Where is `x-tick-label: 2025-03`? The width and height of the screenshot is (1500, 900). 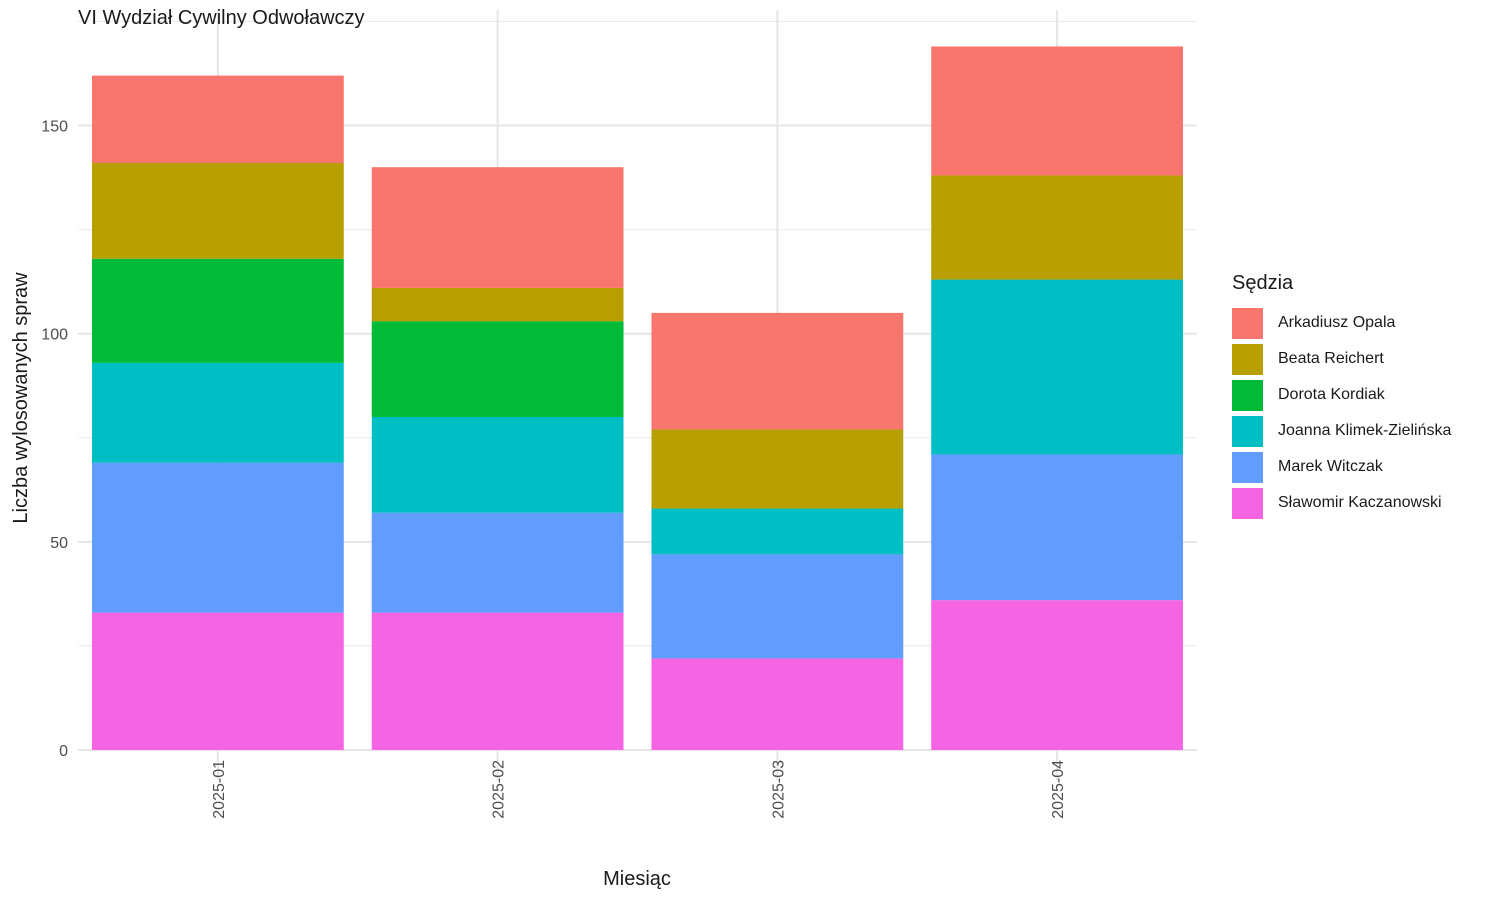 x-tick-label: 2025-03 is located at coordinates (778, 789).